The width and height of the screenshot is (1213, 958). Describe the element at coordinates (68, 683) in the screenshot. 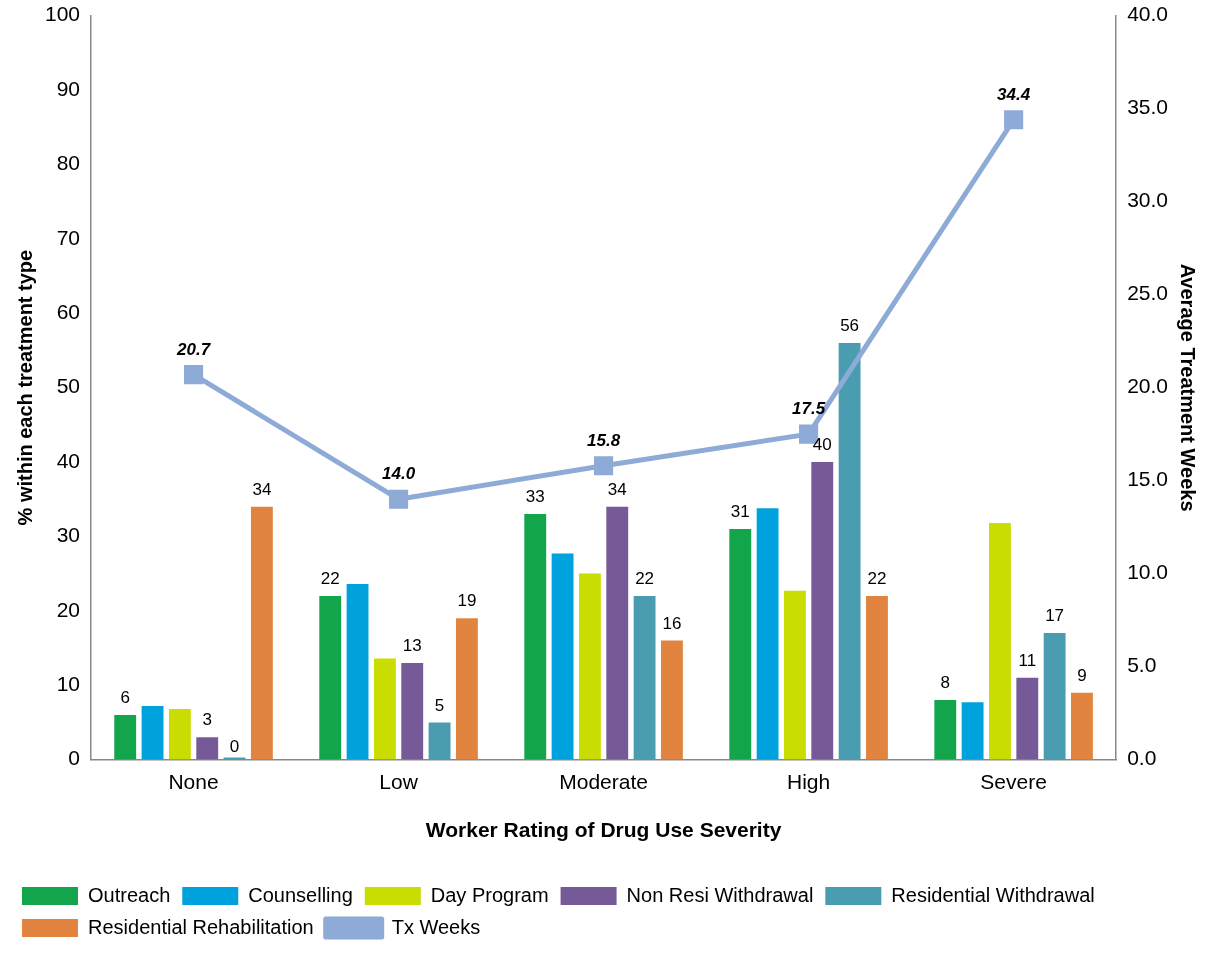

I see `y-tick-label: 10` at that location.